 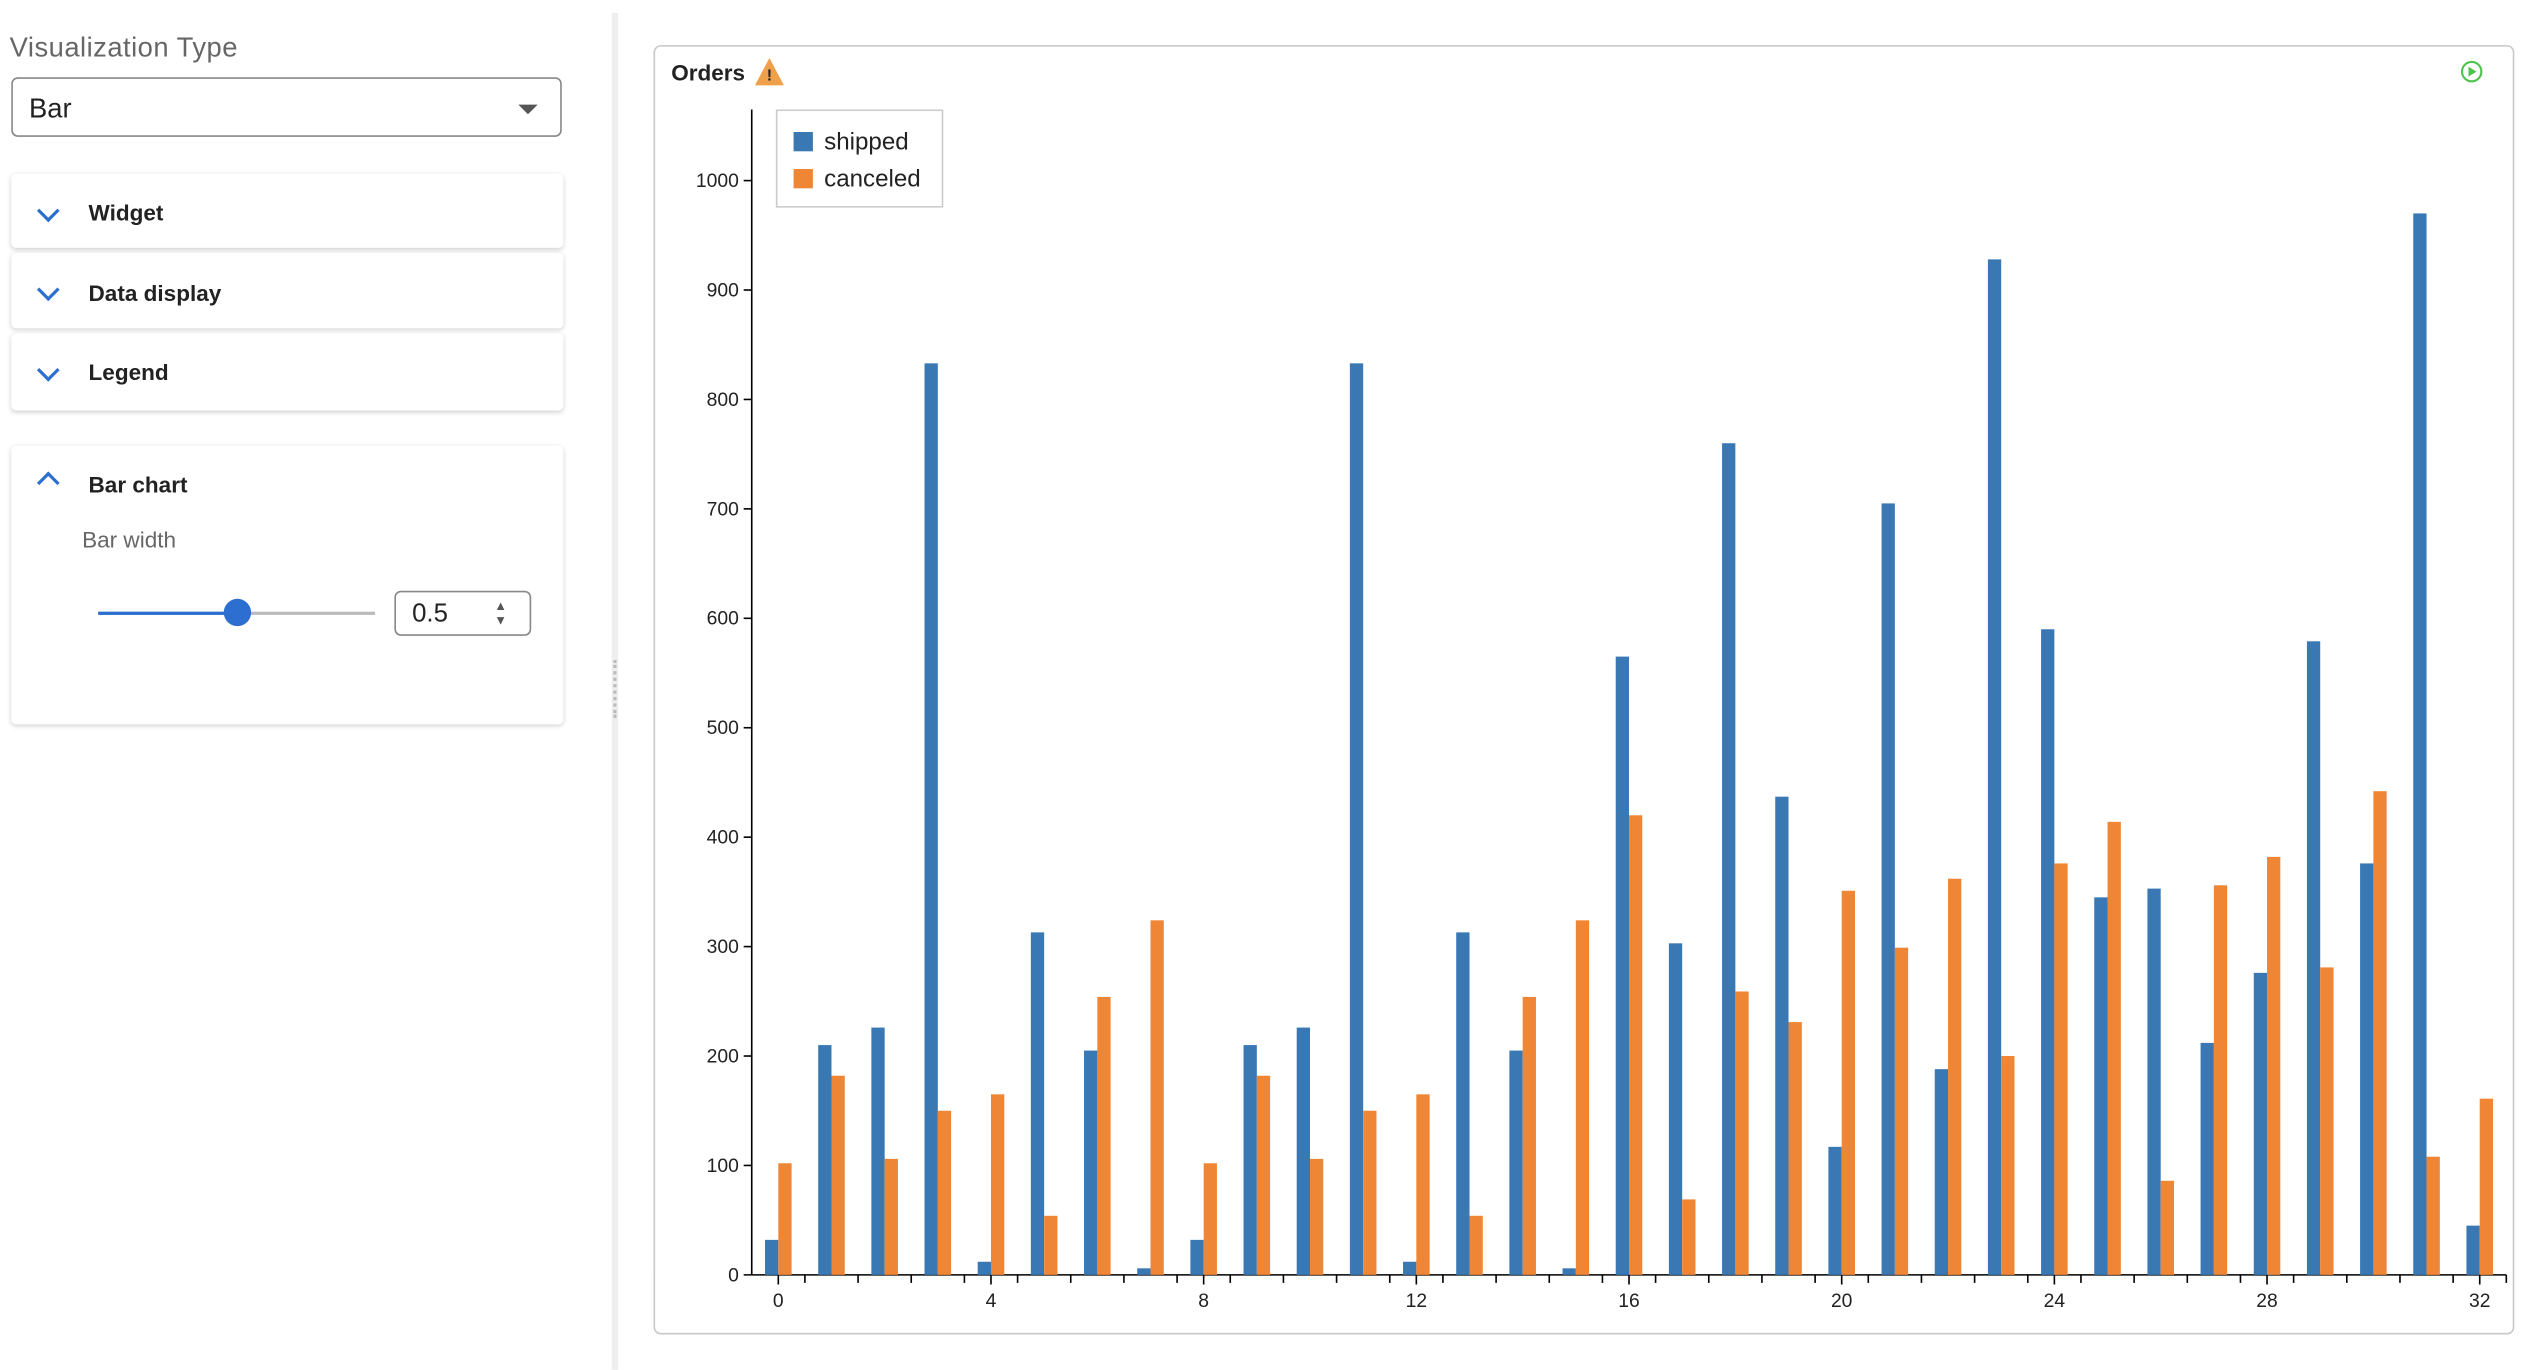 What do you see at coordinates (287, 372) in the screenshot?
I see `accordion: Legend` at bounding box center [287, 372].